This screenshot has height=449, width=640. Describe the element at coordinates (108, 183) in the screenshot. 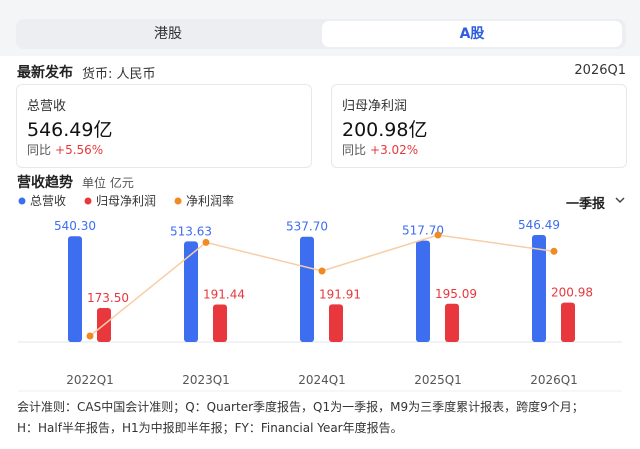

I see `section-unit: 单位 亿元` at that location.